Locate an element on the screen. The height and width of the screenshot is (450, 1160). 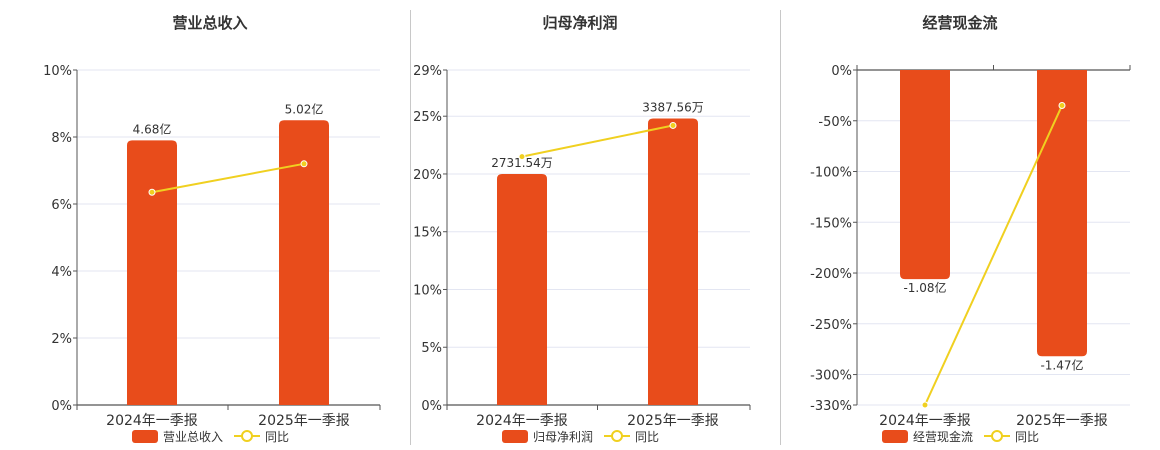
y-tick-label: -50% is located at coordinates (835, 122).